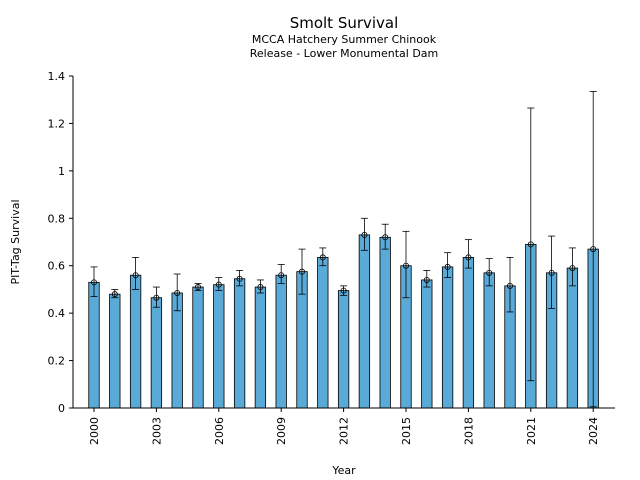  Describe the element at coordinates (427, 344) in the screenshot. I see `bar-2016` at that location.